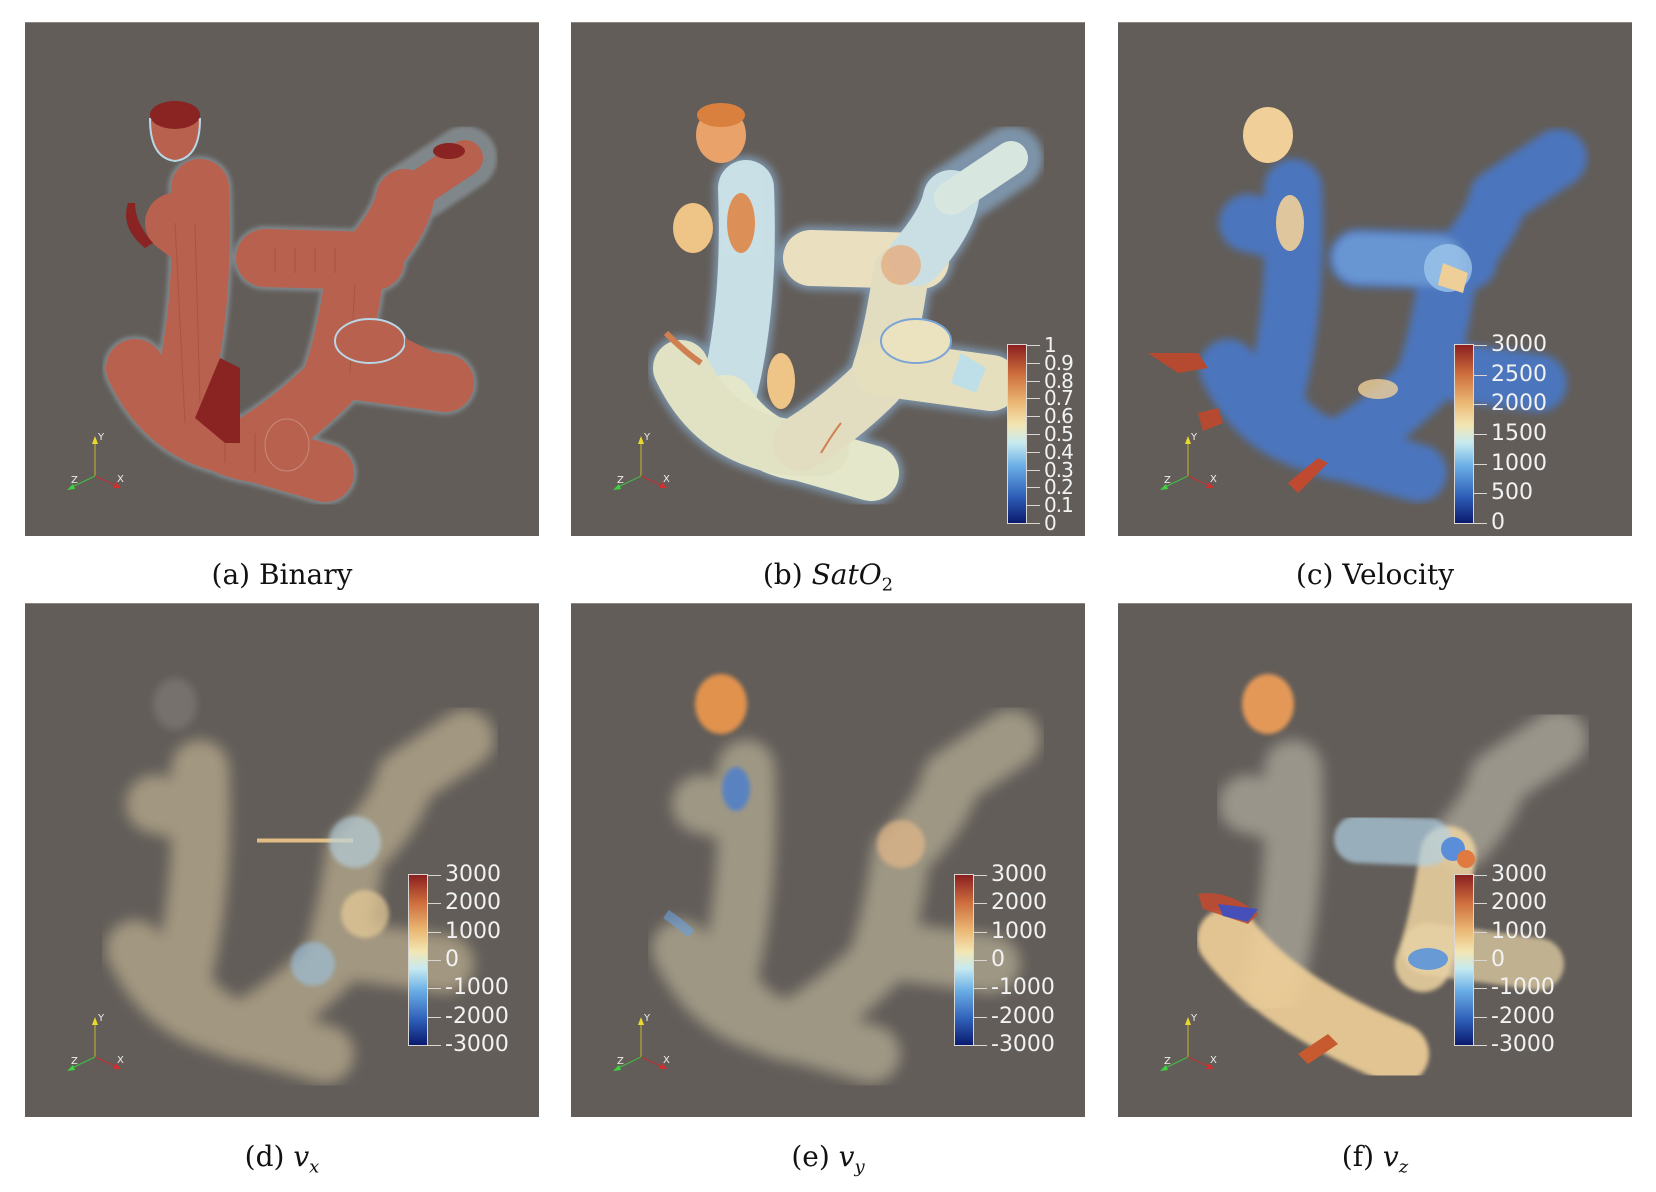 The height and width of the screenshot is (1192, 1656). Describe the element at coordinates (1392, 879) in the screenshot. I see `vessel-render-vz` at that location.